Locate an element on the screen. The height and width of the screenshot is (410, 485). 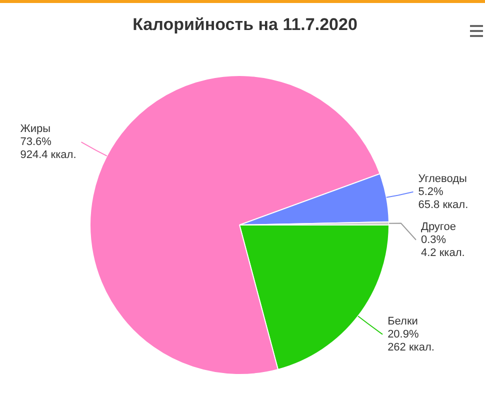
slice-label: Другое is located at coordinates (438, 226).